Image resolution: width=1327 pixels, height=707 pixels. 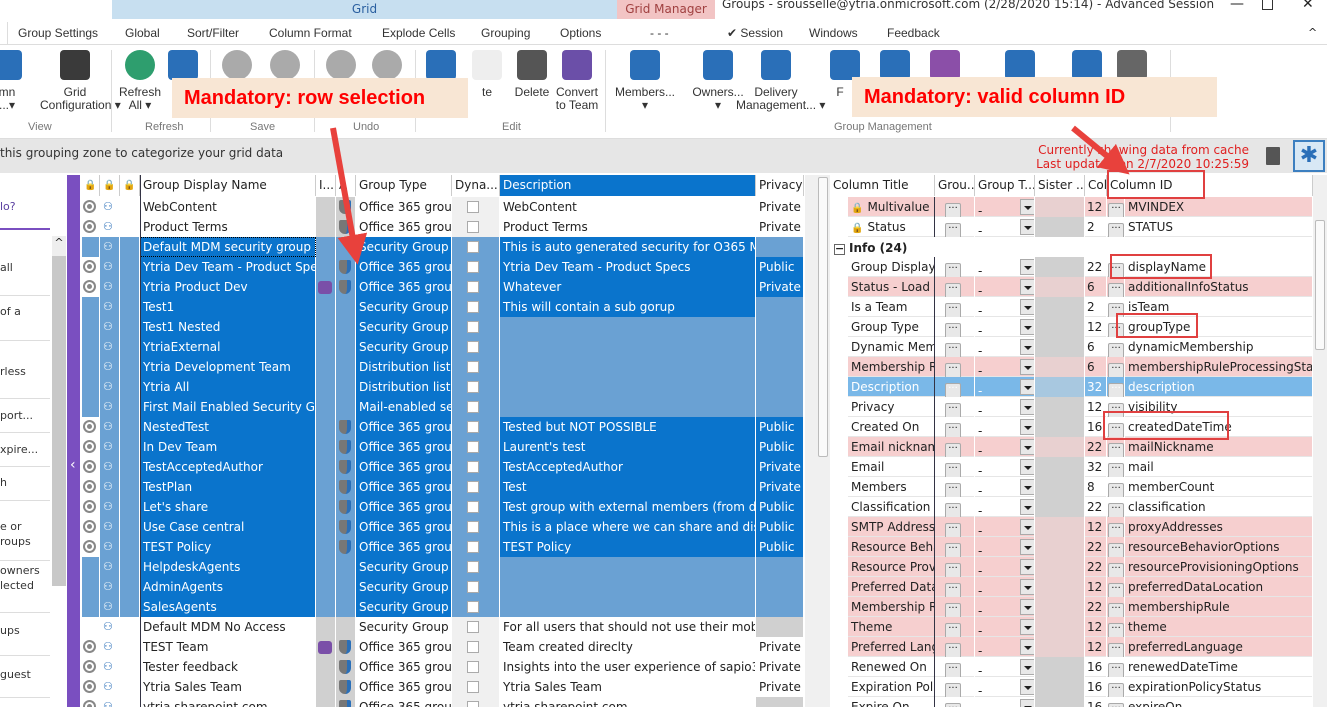 What do you see at coordinates (228, 627) in the screenshot?
I see `group-name: Default MDM No Access` at bounding box center [228, 627].